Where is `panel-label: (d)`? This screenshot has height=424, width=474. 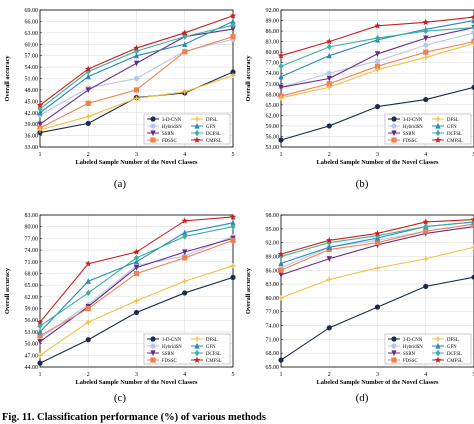
panel-label: (d) is located at coordinates (362, 398).